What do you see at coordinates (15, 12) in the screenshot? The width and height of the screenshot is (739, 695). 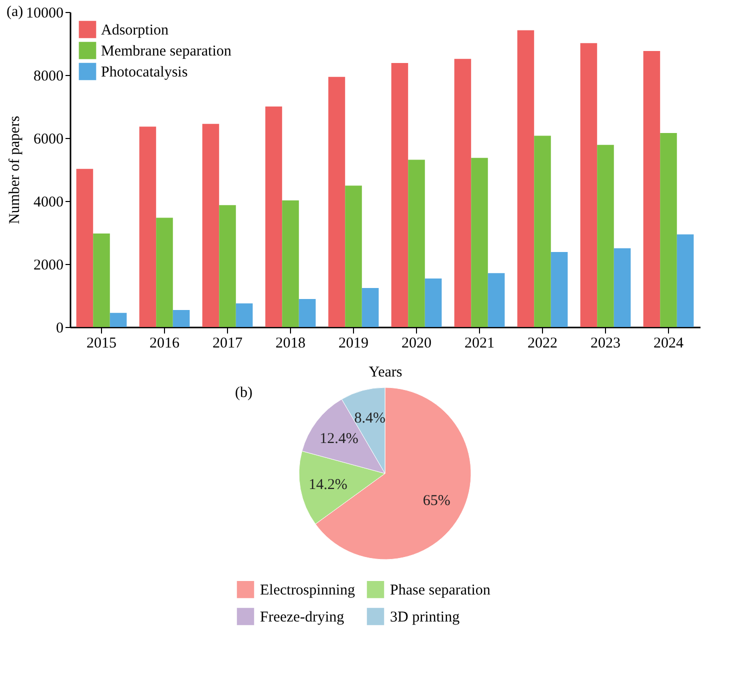 I see `chart-title: (a)` at bounding box center [15, 12].